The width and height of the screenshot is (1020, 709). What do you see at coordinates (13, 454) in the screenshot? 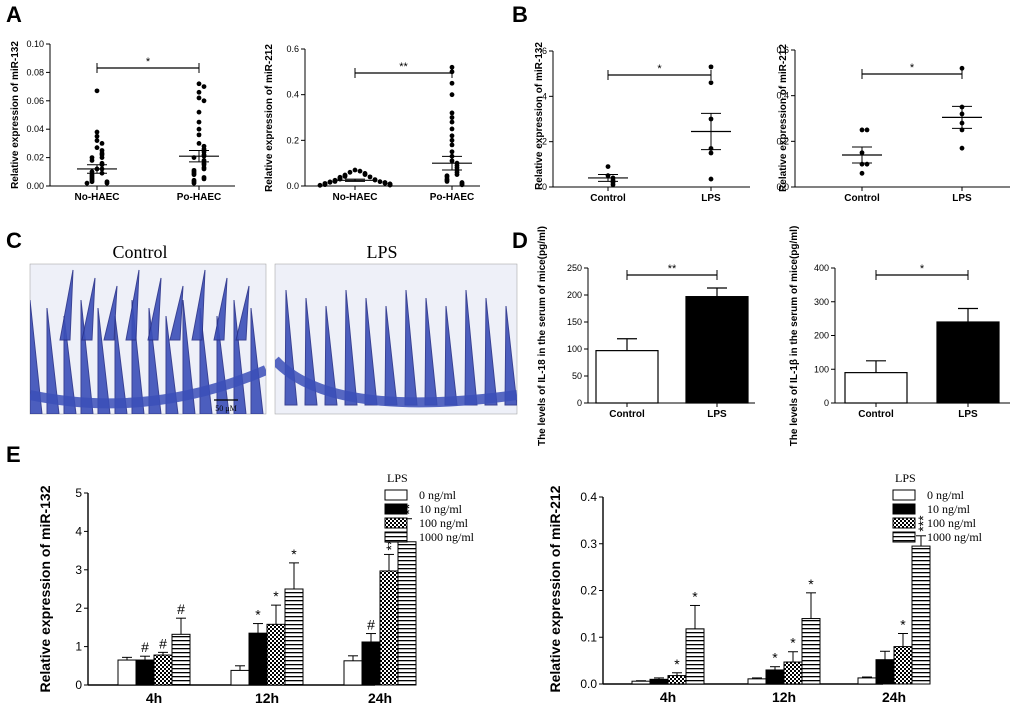
I see `panel-letter-e: E` at bounding box center [13, 454].